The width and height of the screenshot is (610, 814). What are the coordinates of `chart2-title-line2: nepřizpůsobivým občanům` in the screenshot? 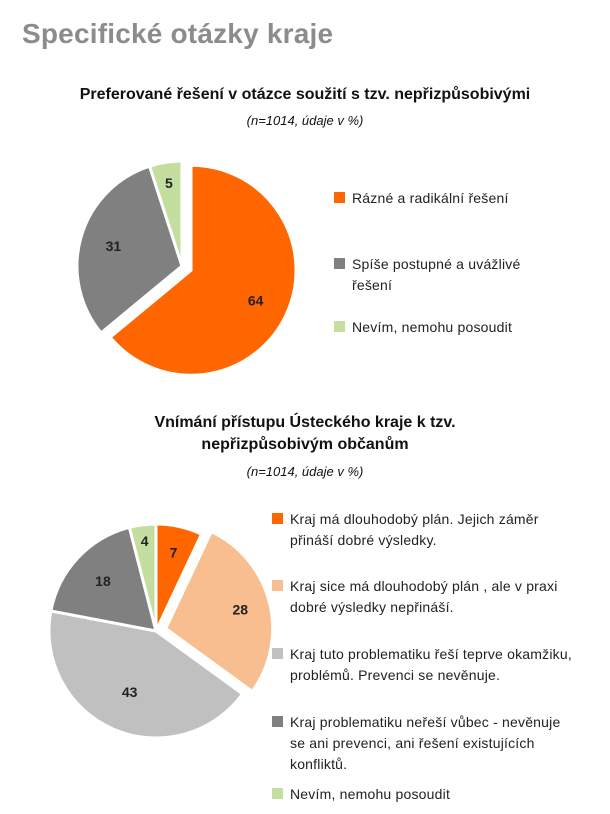 It's located at (305, 444).